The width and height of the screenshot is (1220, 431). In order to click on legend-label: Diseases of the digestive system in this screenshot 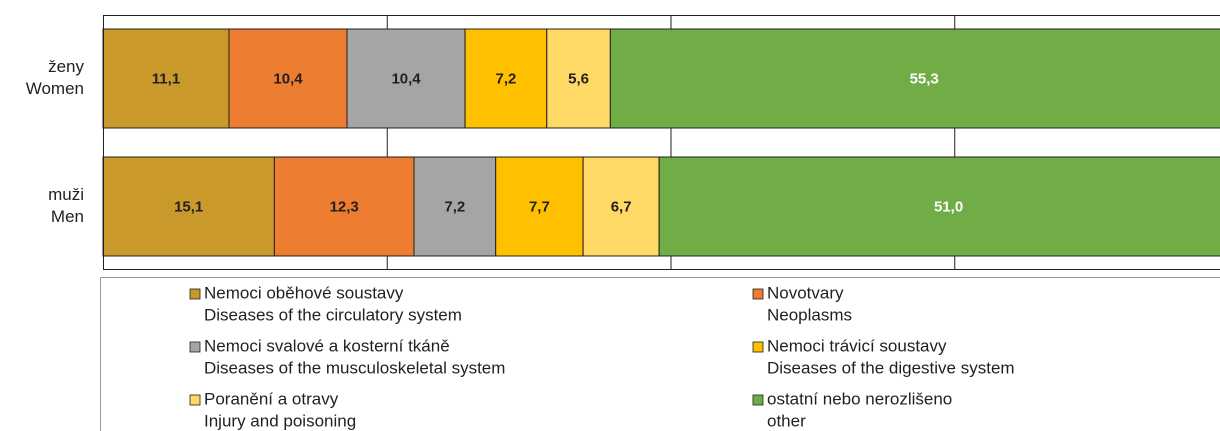, I will do `click(891, 367)`.